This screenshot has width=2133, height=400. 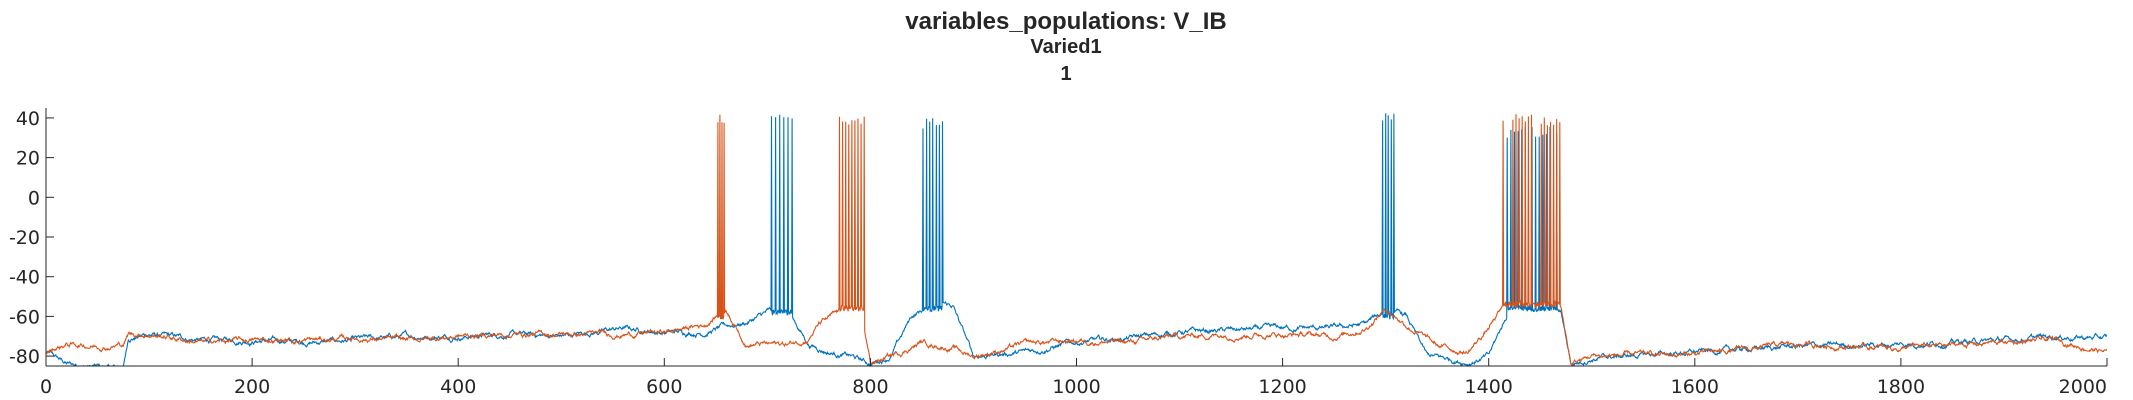 I want to click on chart-title: variables_populations: V_IB, so click(x=1065, y=21).